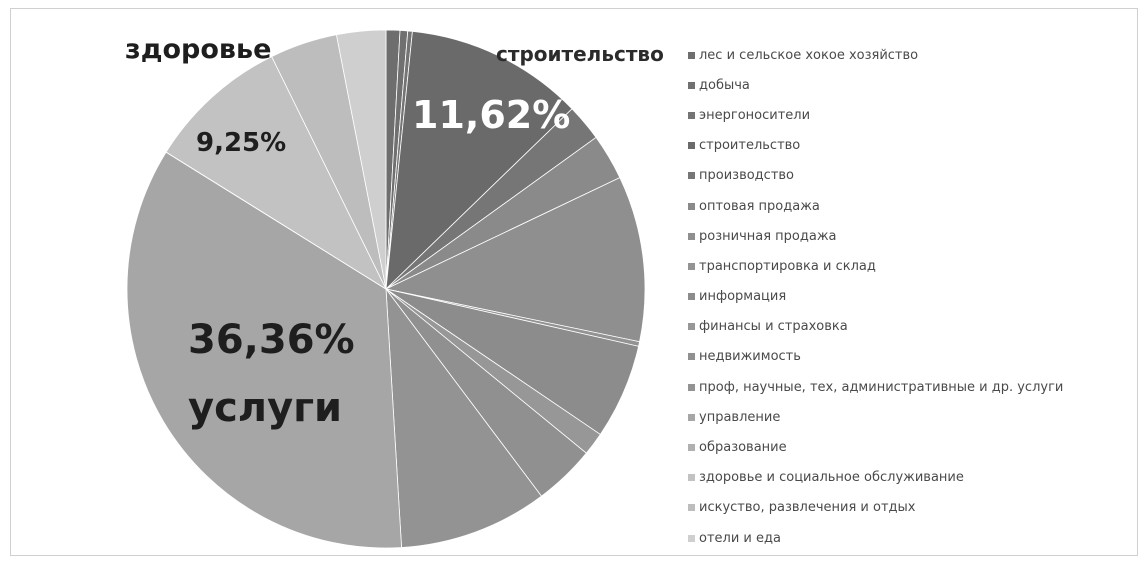 This screenshot has height=564, width=1142. What do you see at coordinates (743, 448) in the screenshot?
I see `legend-label: образование` at bounding box center [743, 448].